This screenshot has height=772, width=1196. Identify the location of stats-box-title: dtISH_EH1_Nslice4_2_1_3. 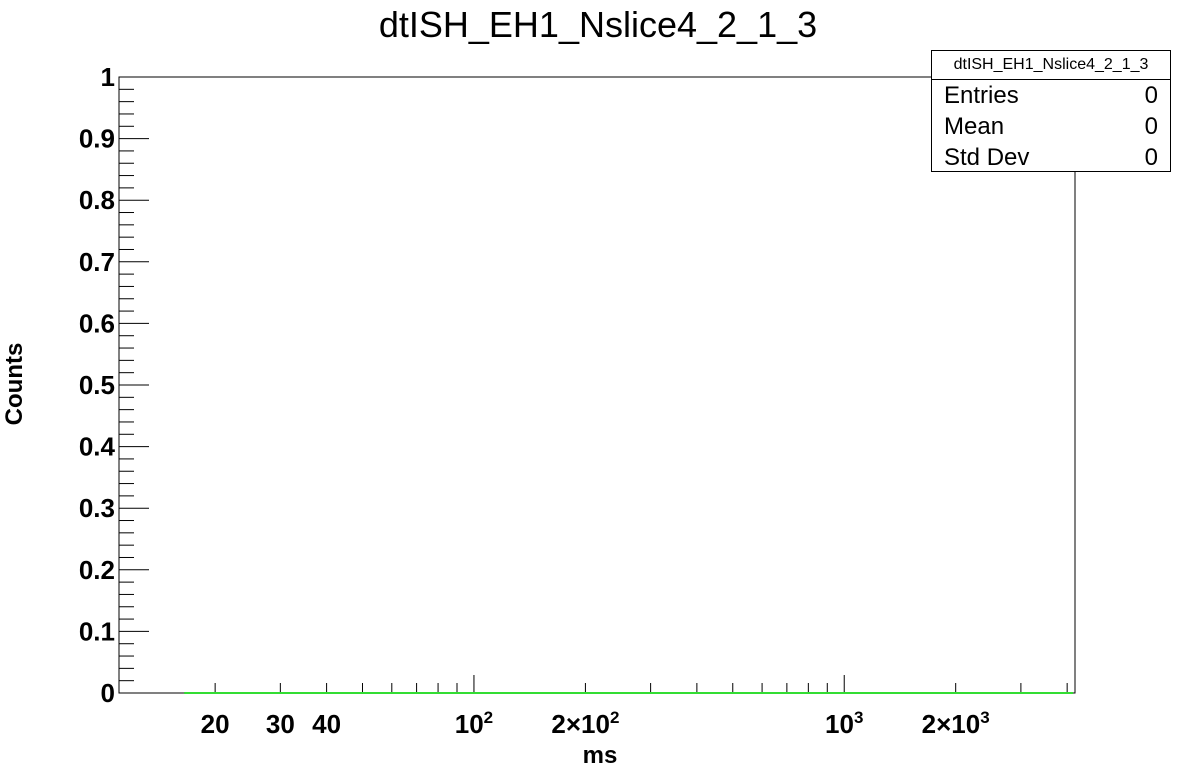
(1051, 65).